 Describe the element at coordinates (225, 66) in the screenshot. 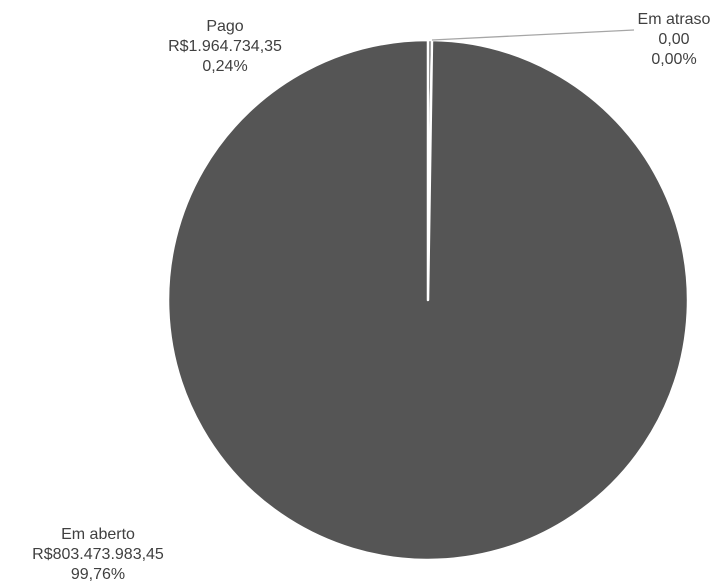

I see `data-label-pago-percent: 0,24%` at that location.